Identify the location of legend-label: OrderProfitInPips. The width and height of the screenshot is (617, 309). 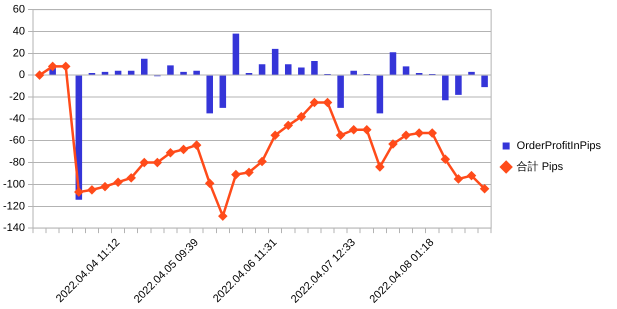
(559, 146).